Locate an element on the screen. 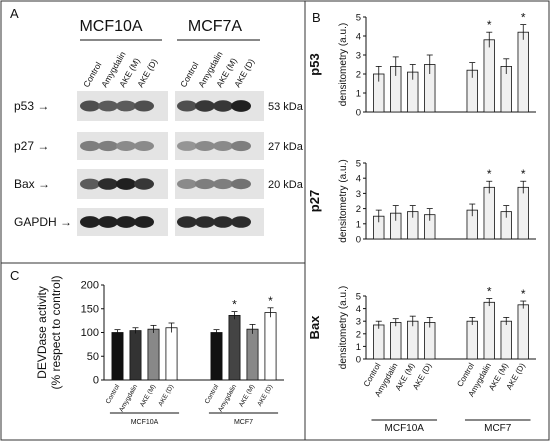  chart-p53: 0 1 2 3 4 5 * * densitometry (a.u.) p53 is located at coordinates (421, 65).